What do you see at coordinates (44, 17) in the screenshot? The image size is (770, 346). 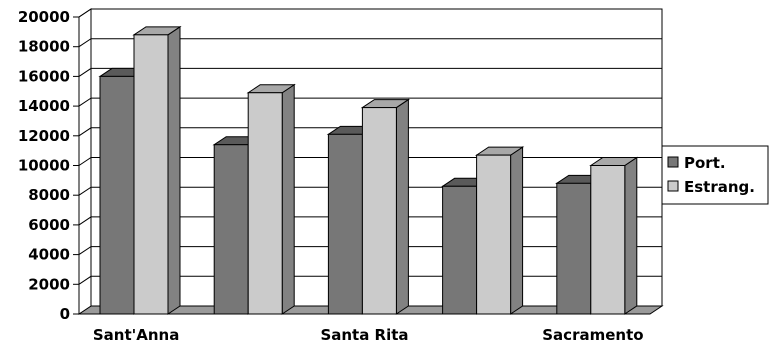 I see `y-tick-label: 20000` at bounding box center [44, 17].